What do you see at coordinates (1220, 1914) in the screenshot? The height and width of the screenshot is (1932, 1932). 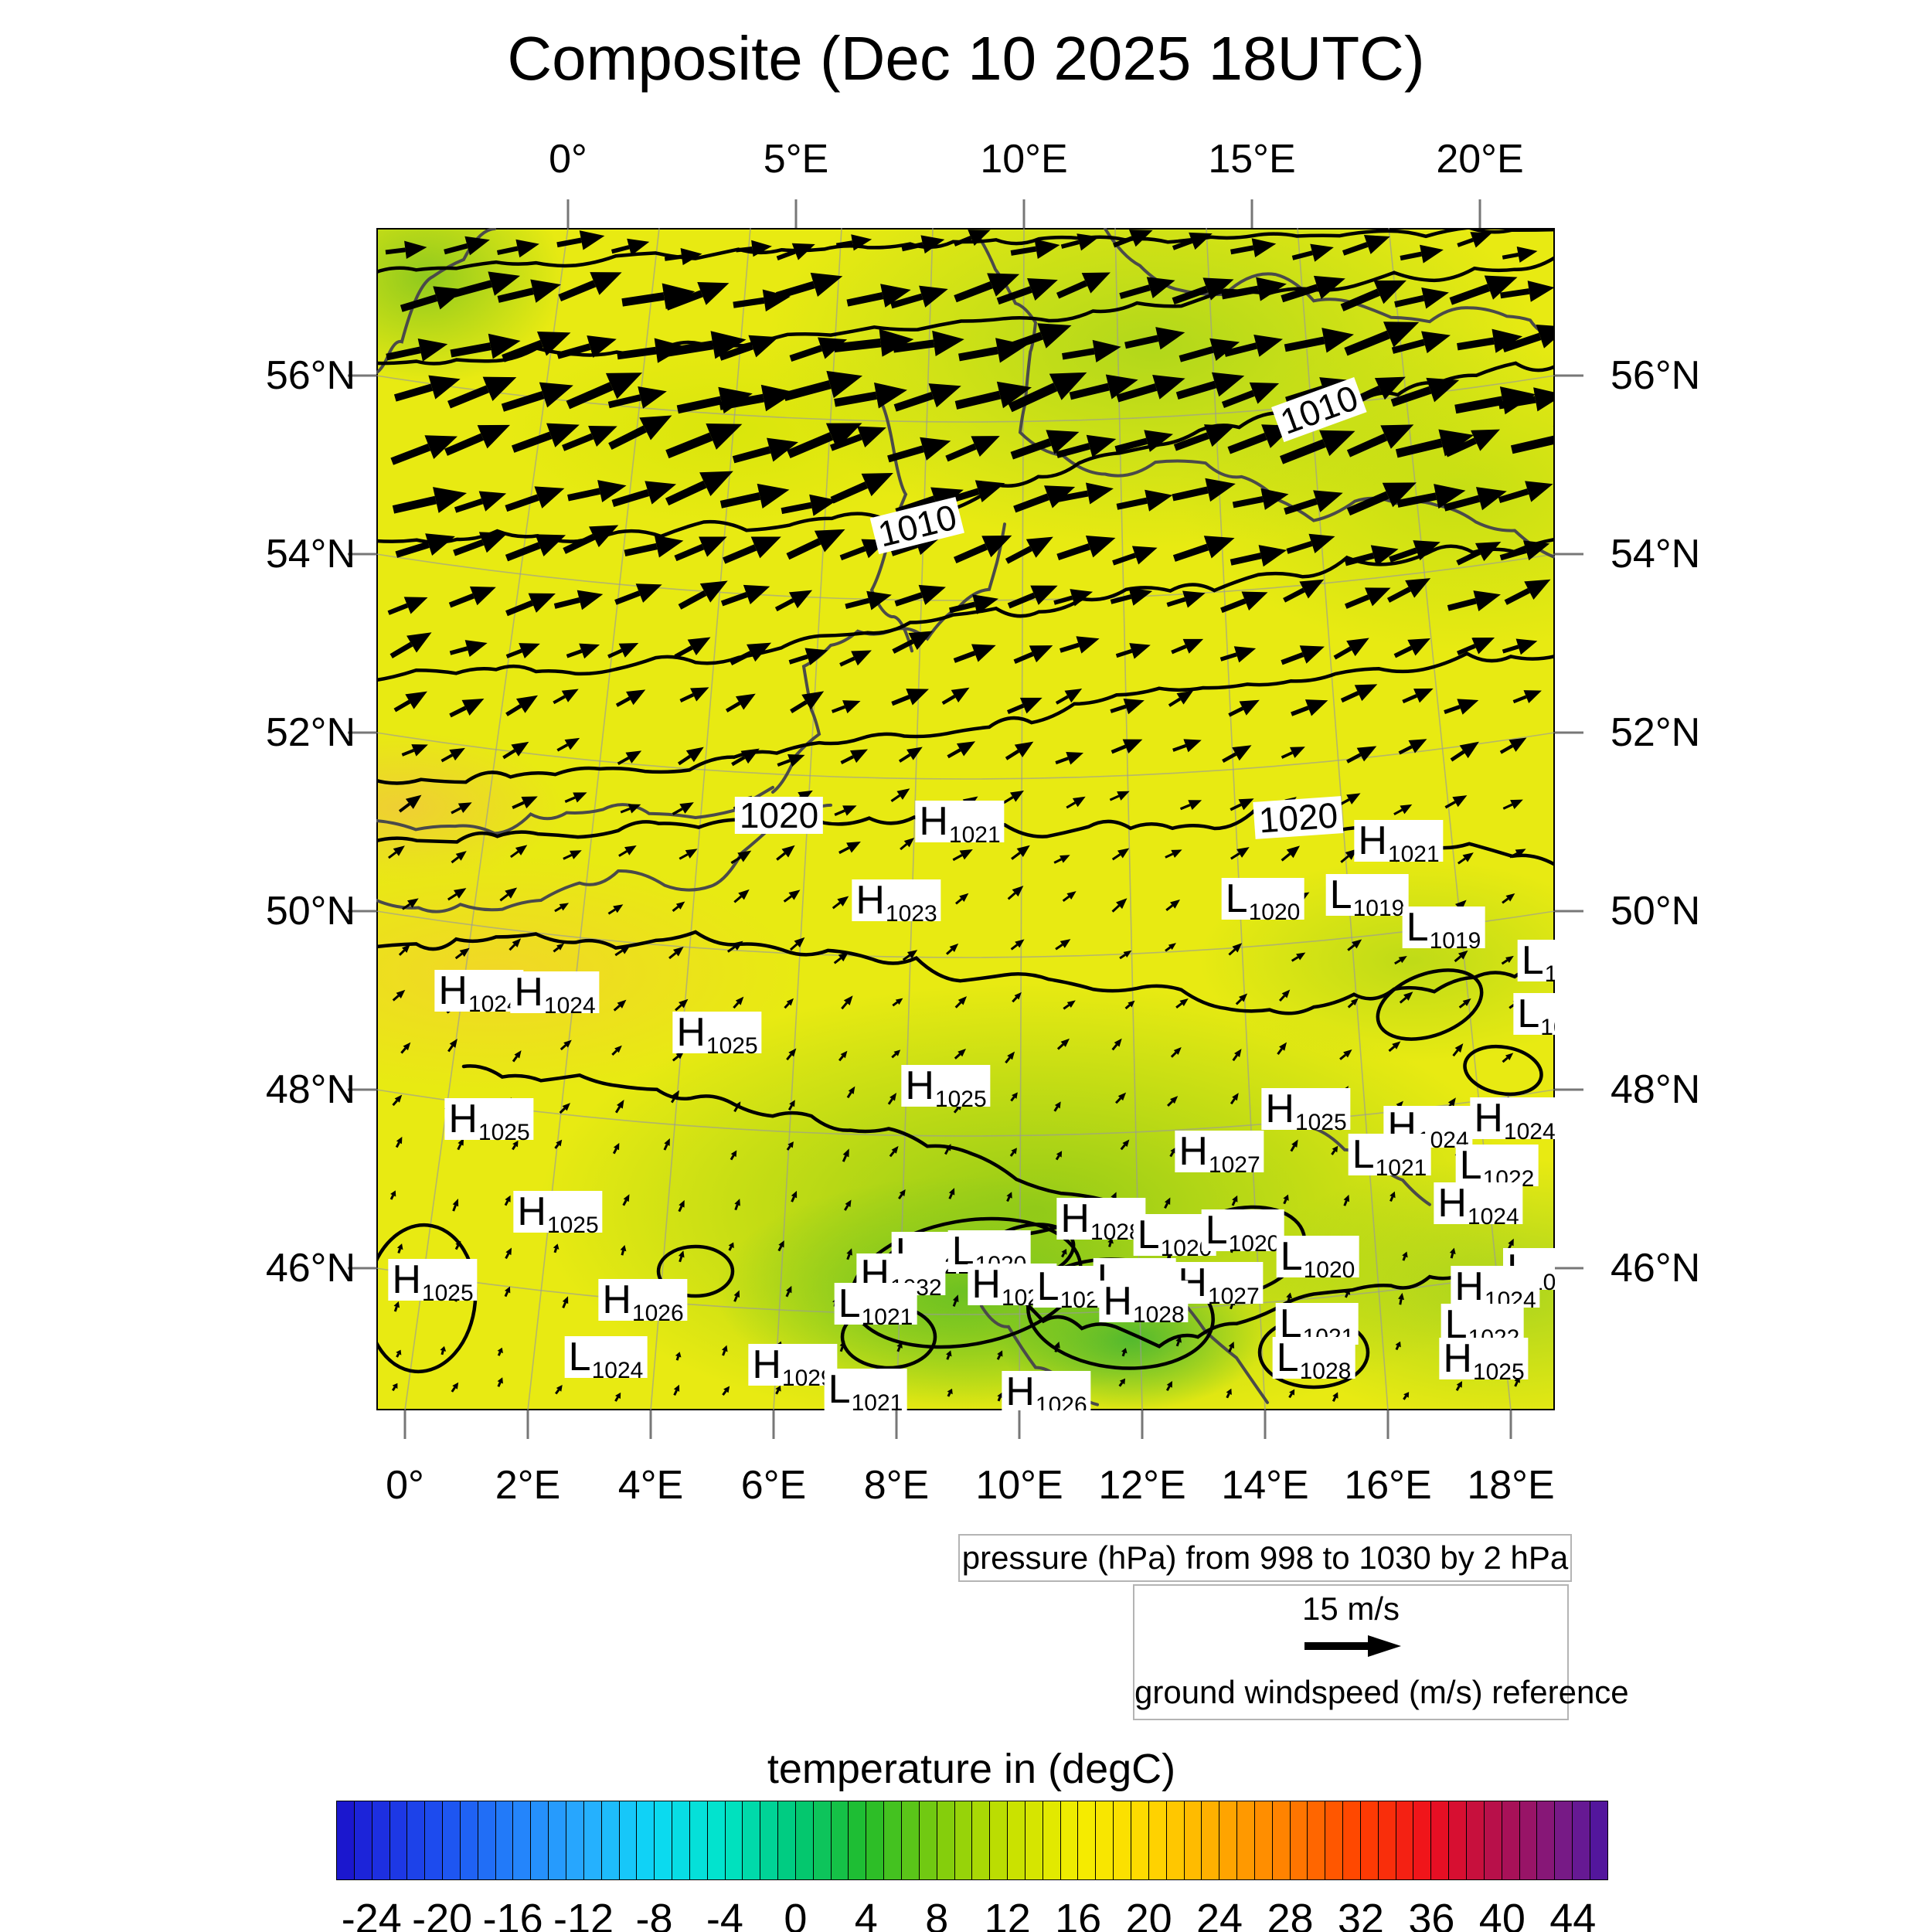 I see `colorbar-tick: 24` at bounding box center [1220, 1914].